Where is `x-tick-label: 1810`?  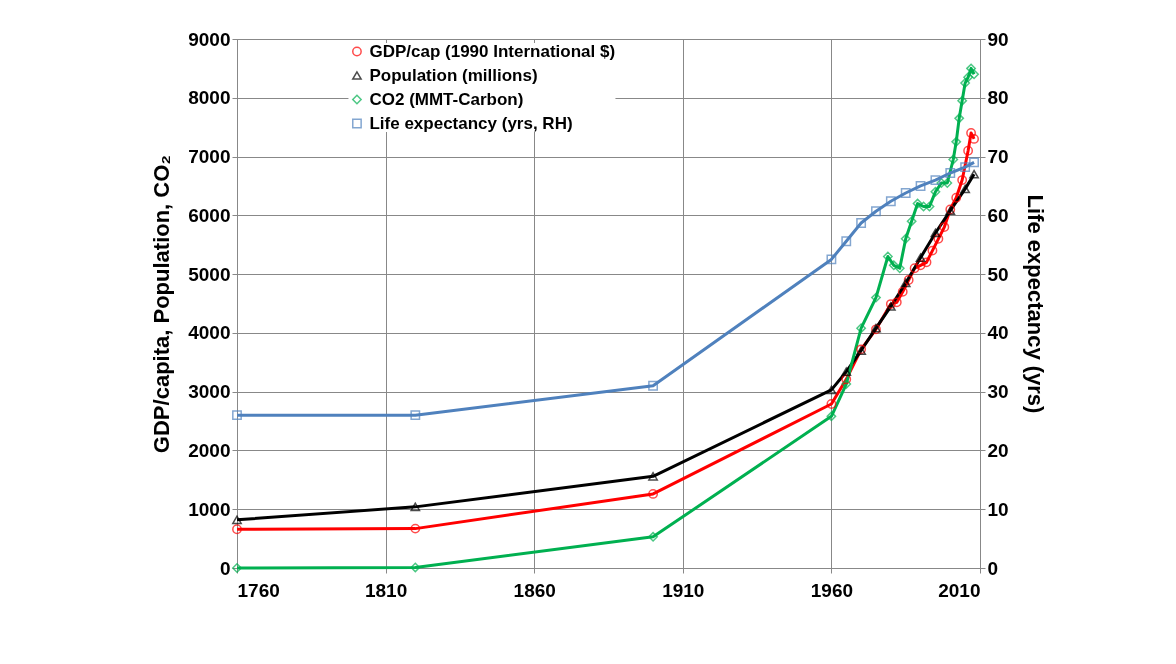 x-tick-label: 1810 is located at coordinates (386, 590).